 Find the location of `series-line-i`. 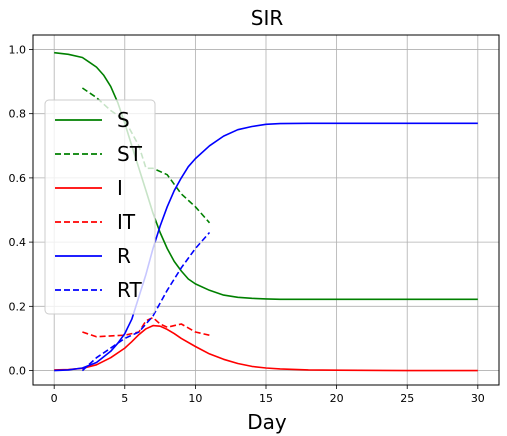

series-line-i is located at coordinates (266, 348).